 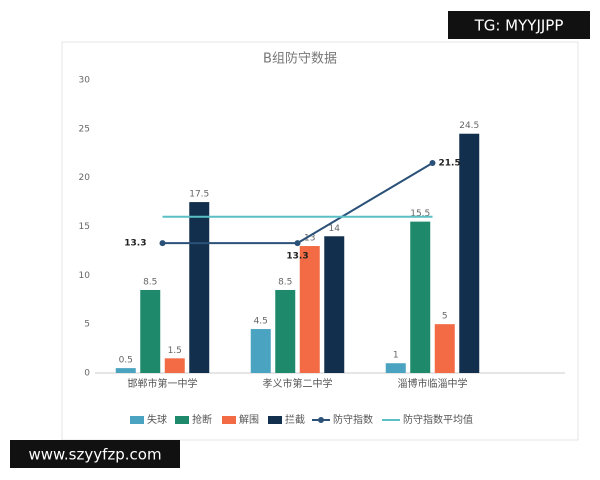 I want to click on legend-label: 解围, so click(x=249, y=419).